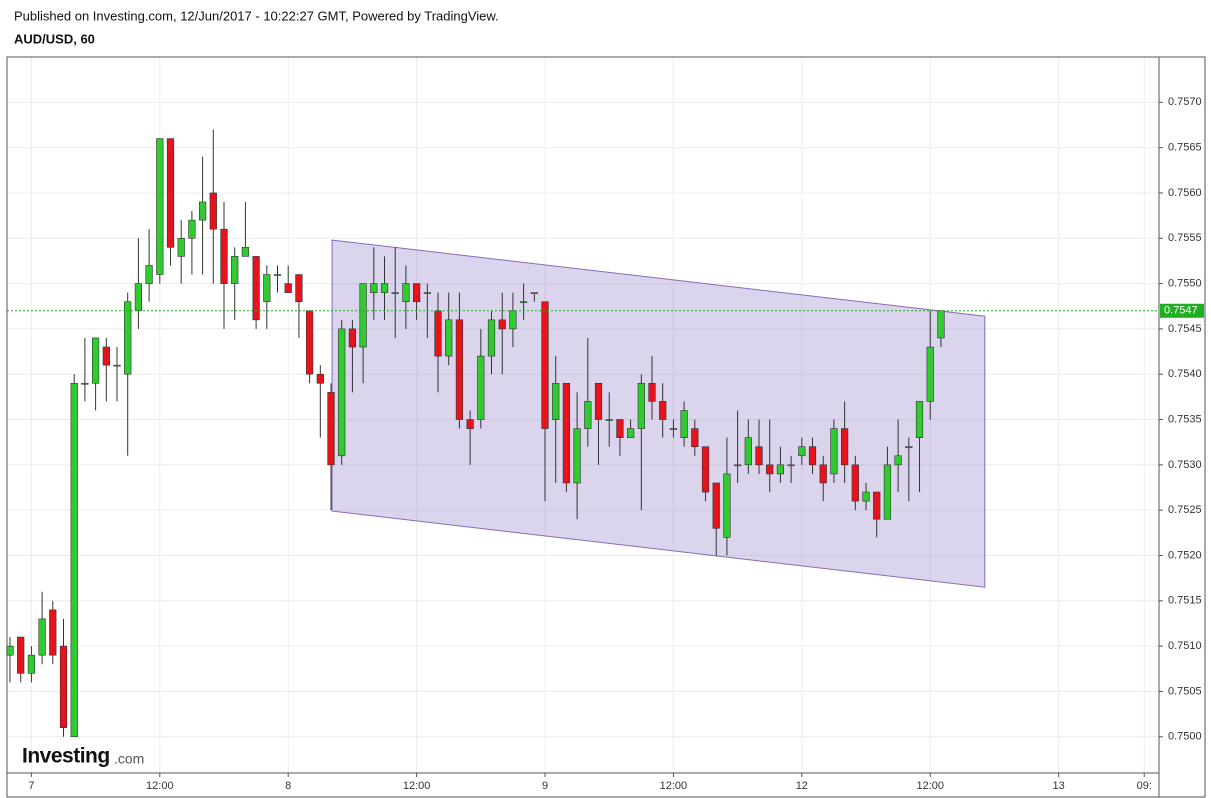 The height and width of the screenshot is (798, 1211). Describe the element at coordinates (1185, 329) in the screenshot. I see `y-tick-label: 0.7545` at that location.